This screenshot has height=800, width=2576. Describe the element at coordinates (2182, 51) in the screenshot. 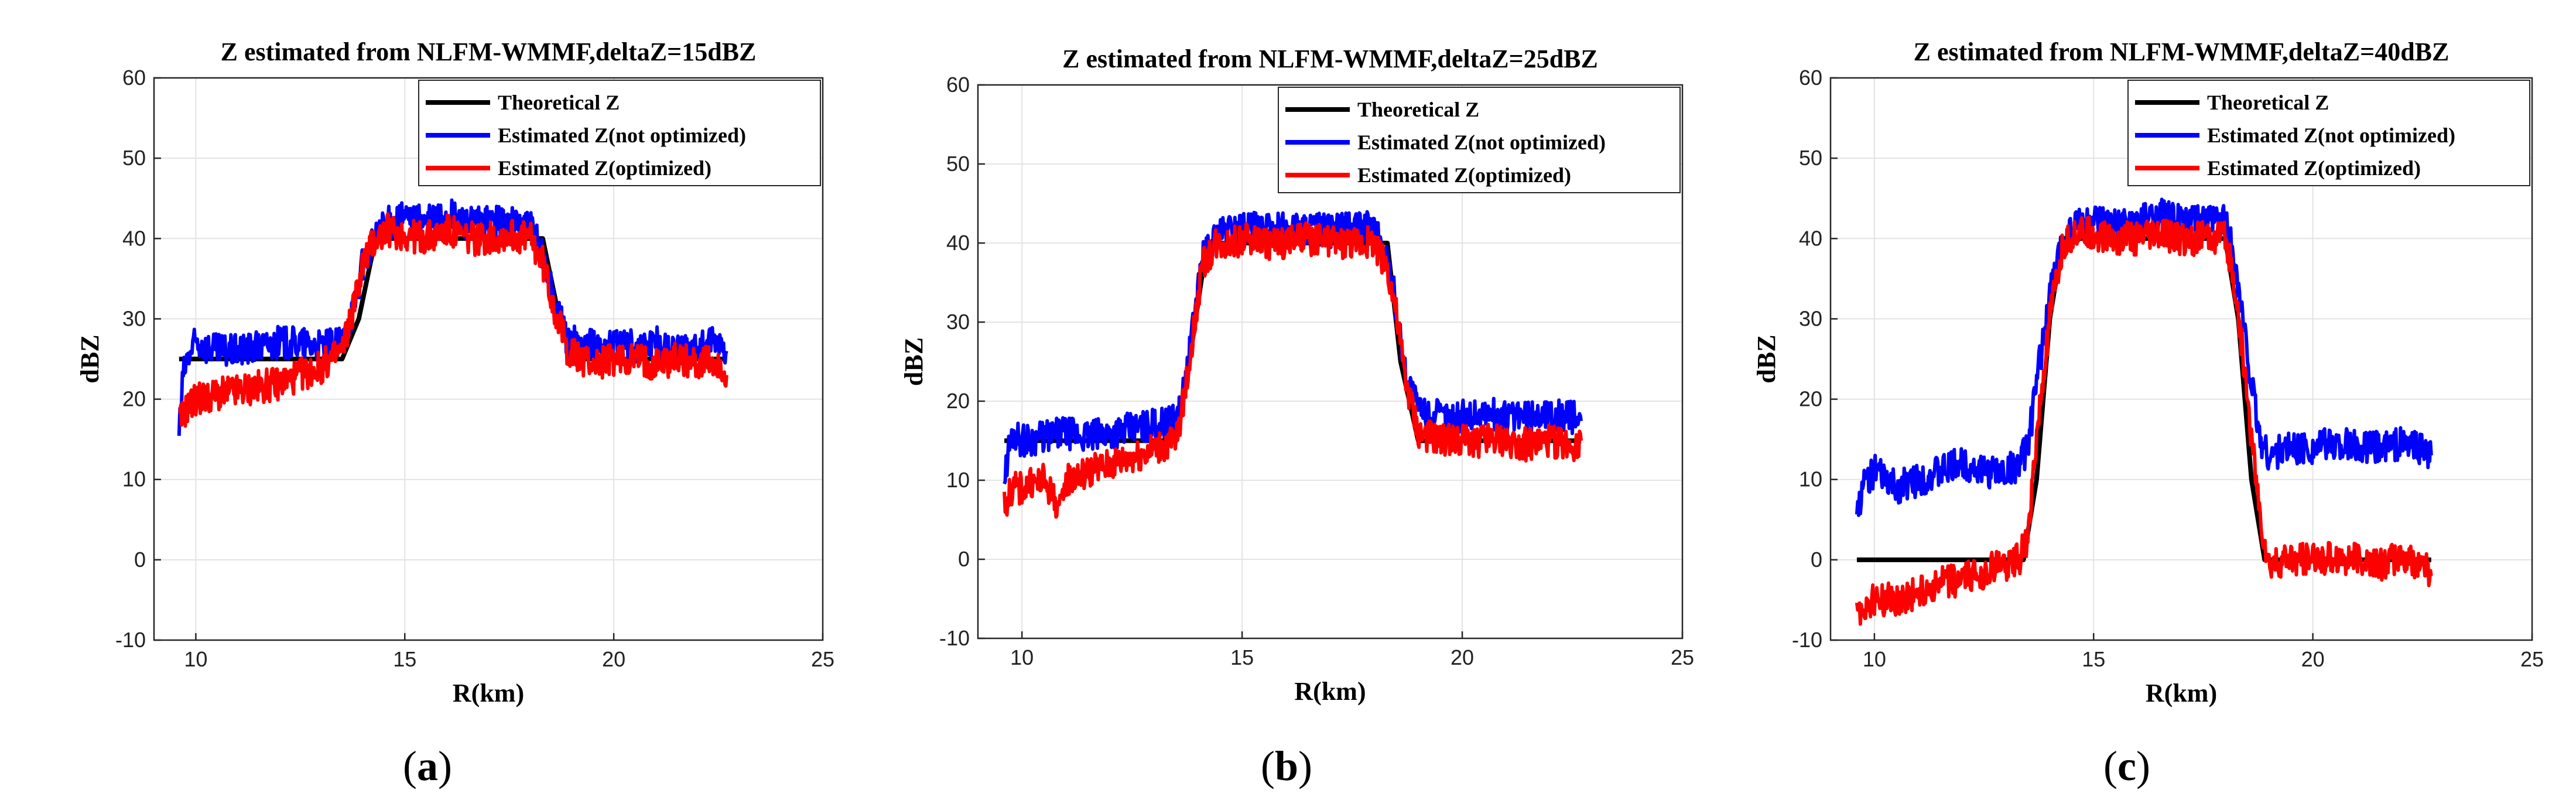

I see `chart-title: Z estimated from NLFM-WMMF,deltaZ=40dBZ` at that location.